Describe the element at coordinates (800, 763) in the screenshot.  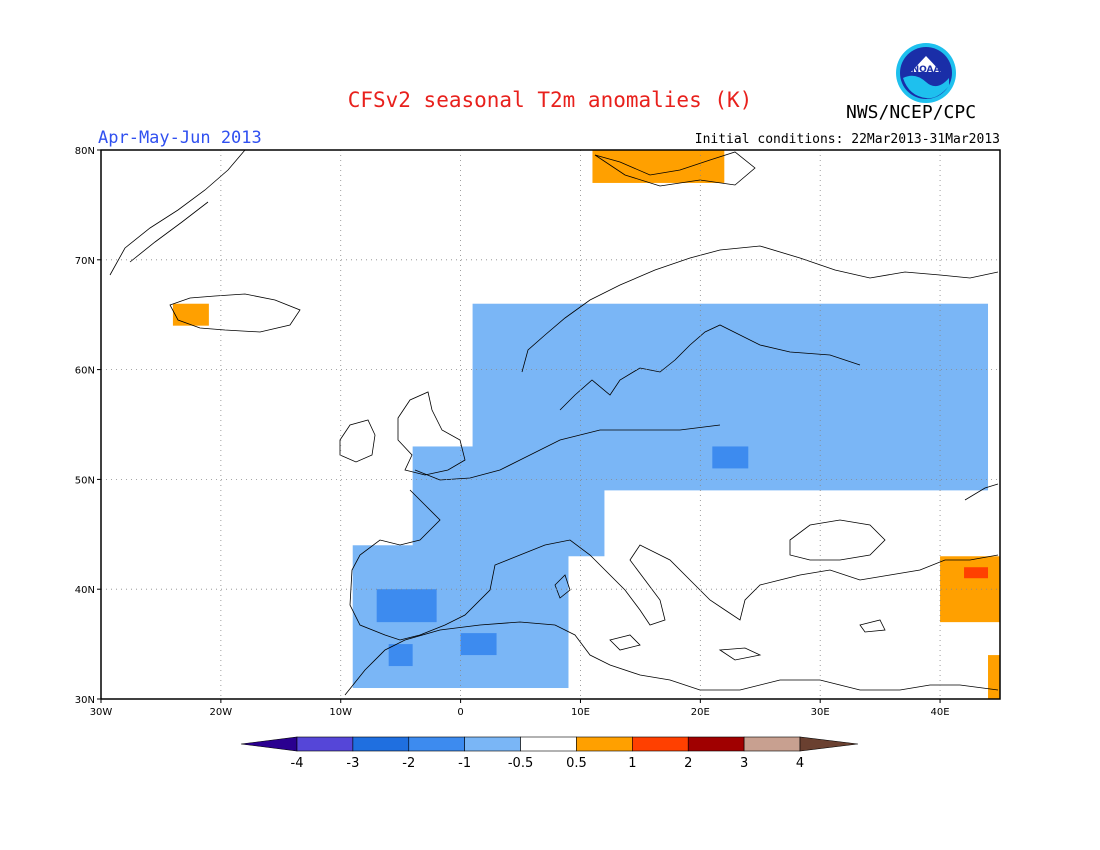
I see `colorbar-label: 4` at that location.